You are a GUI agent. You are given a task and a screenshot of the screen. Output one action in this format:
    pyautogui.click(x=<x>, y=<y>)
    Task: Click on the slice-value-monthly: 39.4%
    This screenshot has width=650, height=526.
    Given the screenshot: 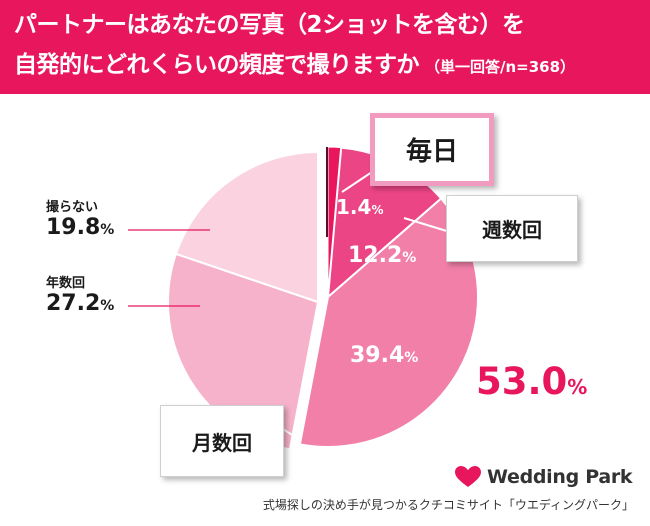 What is the action you would take?
    pyautogui.click(x=384, y=355)
    